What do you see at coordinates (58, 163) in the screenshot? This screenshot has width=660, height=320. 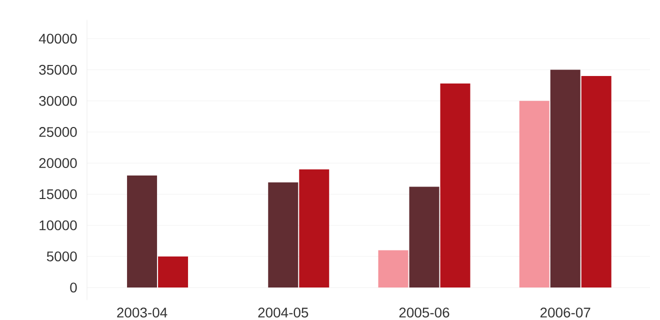 I see `y-tick-label: 20000` at bounding box center [58, 163].